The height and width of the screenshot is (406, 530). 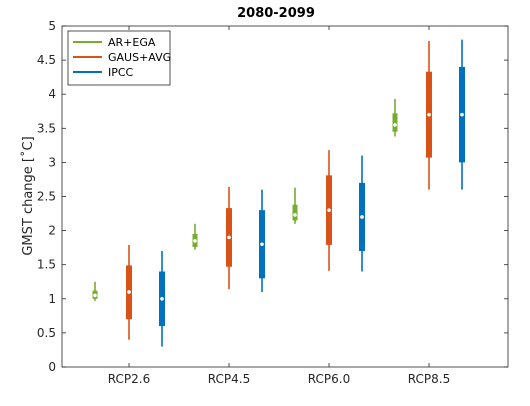 What do you see at coordinates (52, 299) in the screenshot?
I see `y-tick-label: 1` at bounding box center [52, 299].